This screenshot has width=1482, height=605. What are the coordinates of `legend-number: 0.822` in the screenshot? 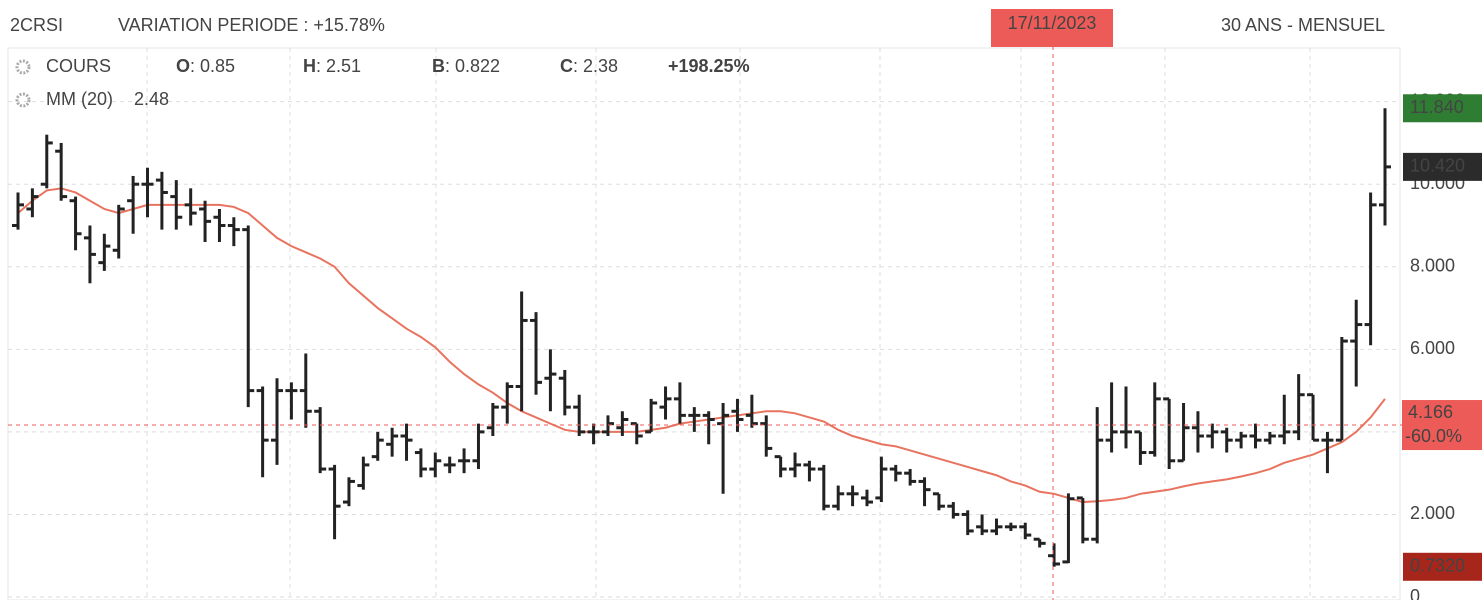 It's located at (477, 66).